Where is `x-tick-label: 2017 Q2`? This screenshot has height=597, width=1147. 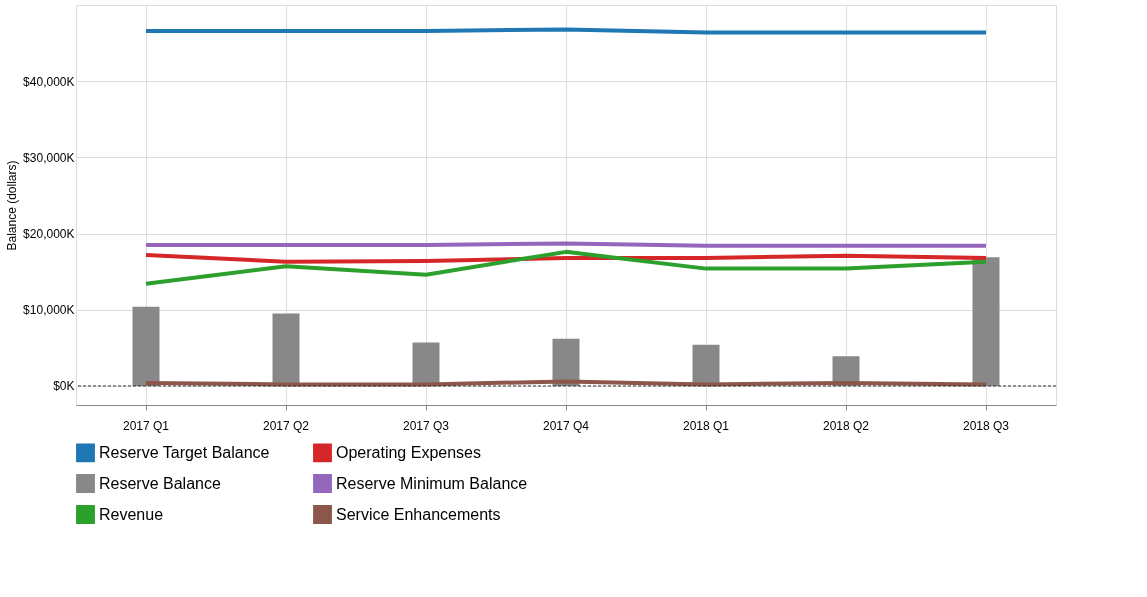
x-tick-label: 2017 Q2 is located at coordinates (286, 425).